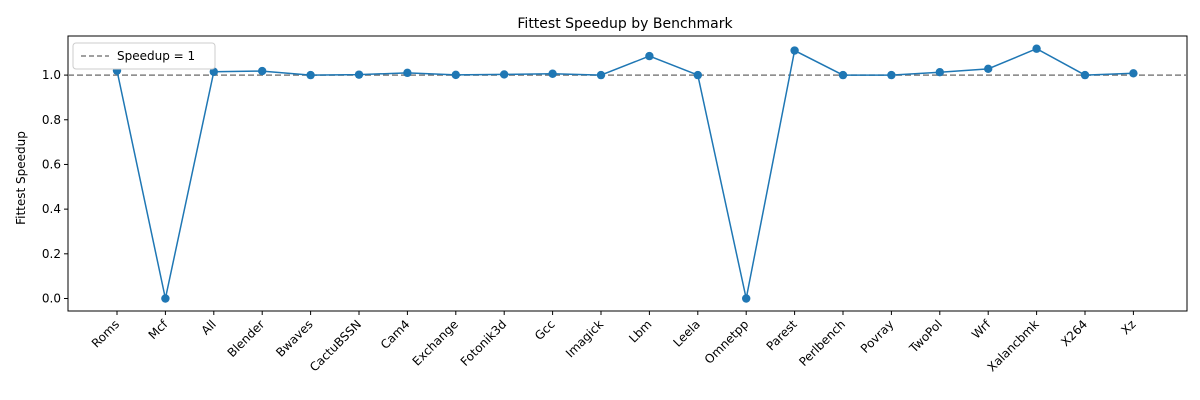  I want to click on y-tick-label: 0.6, so click(51, 164).